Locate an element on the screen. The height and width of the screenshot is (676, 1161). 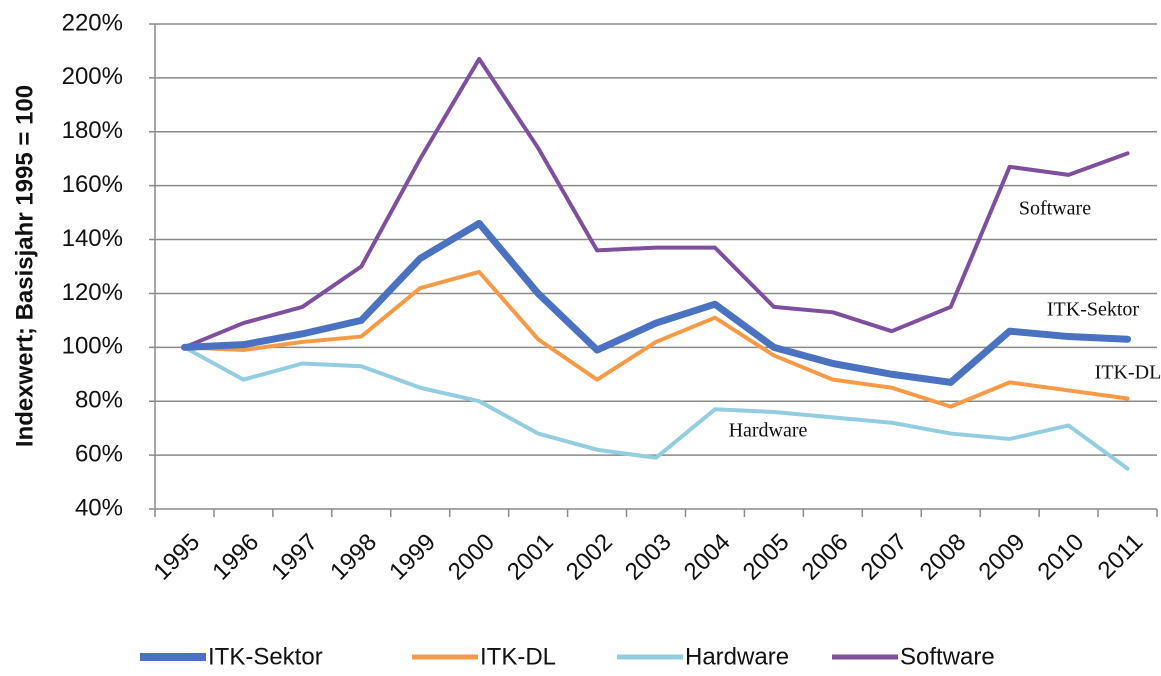
x-tick-label: 2010 is located at coordinates (1060, 557).